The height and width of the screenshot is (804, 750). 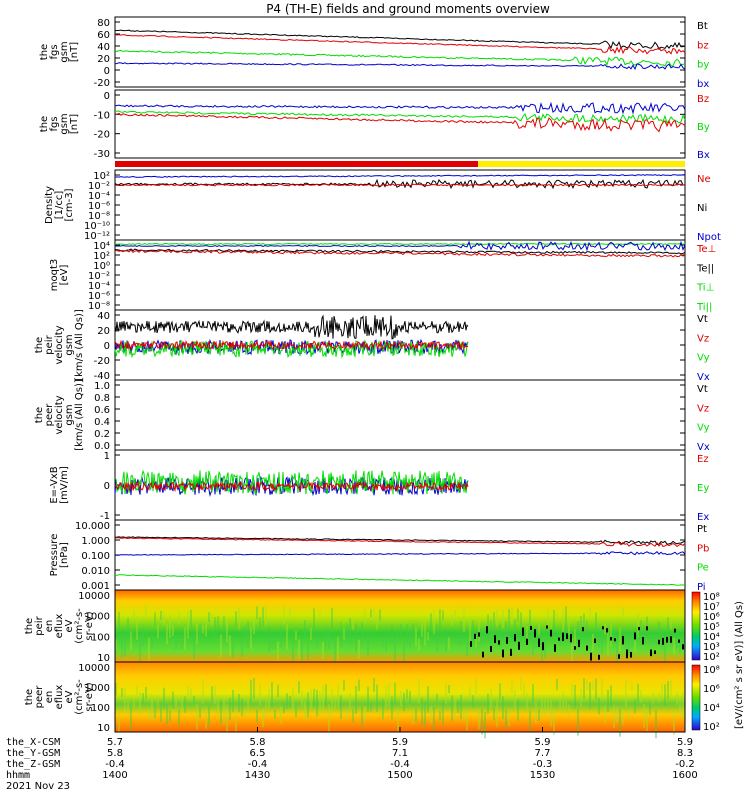 What do you see at coordinates (400, 117) in the screenshot?
I see `series-line-by` at bounding box center [400, 117].